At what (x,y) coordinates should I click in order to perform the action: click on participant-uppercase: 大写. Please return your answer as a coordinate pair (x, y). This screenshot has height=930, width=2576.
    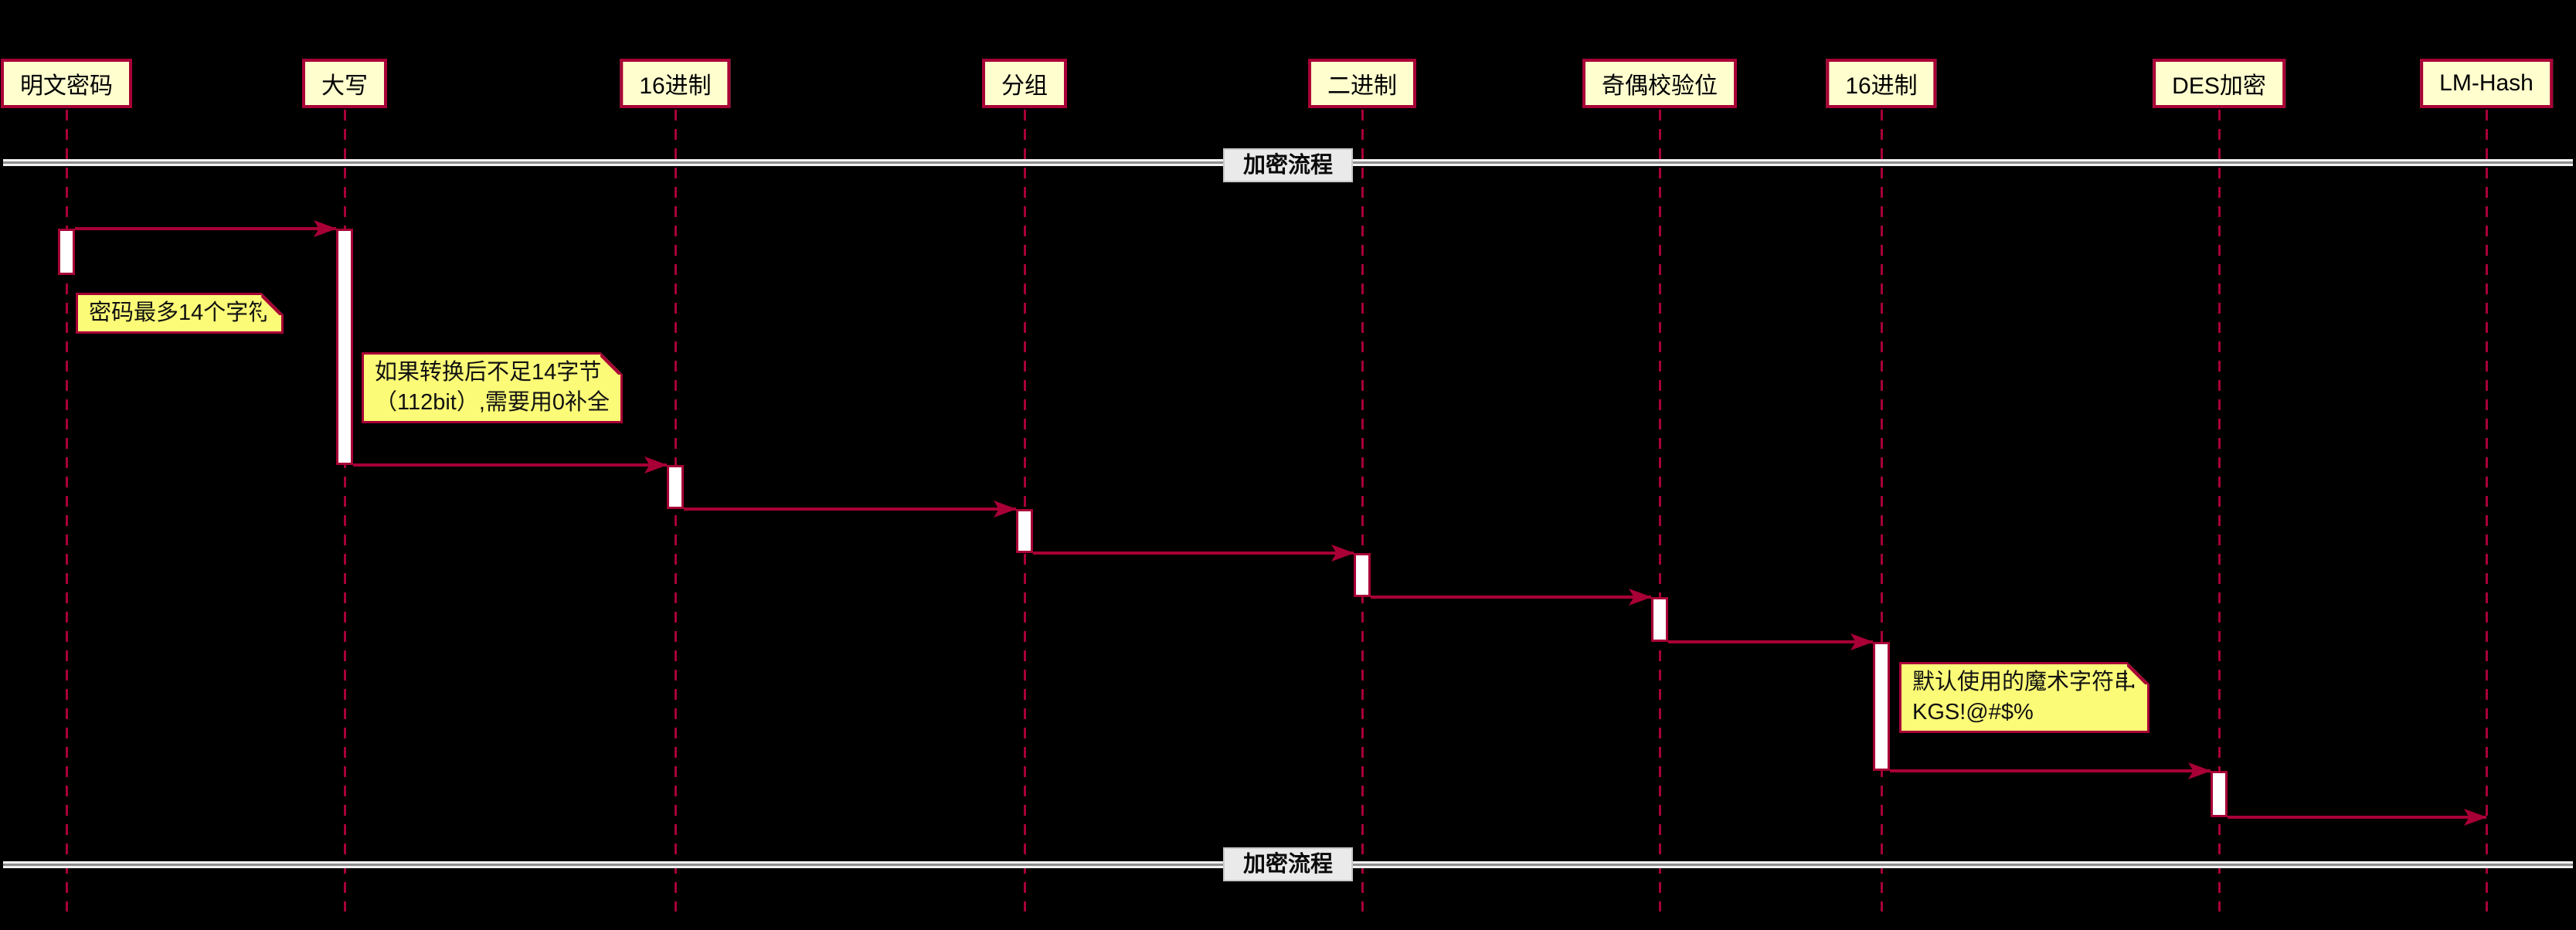
    Looking at the image, I should click on (344, 83).